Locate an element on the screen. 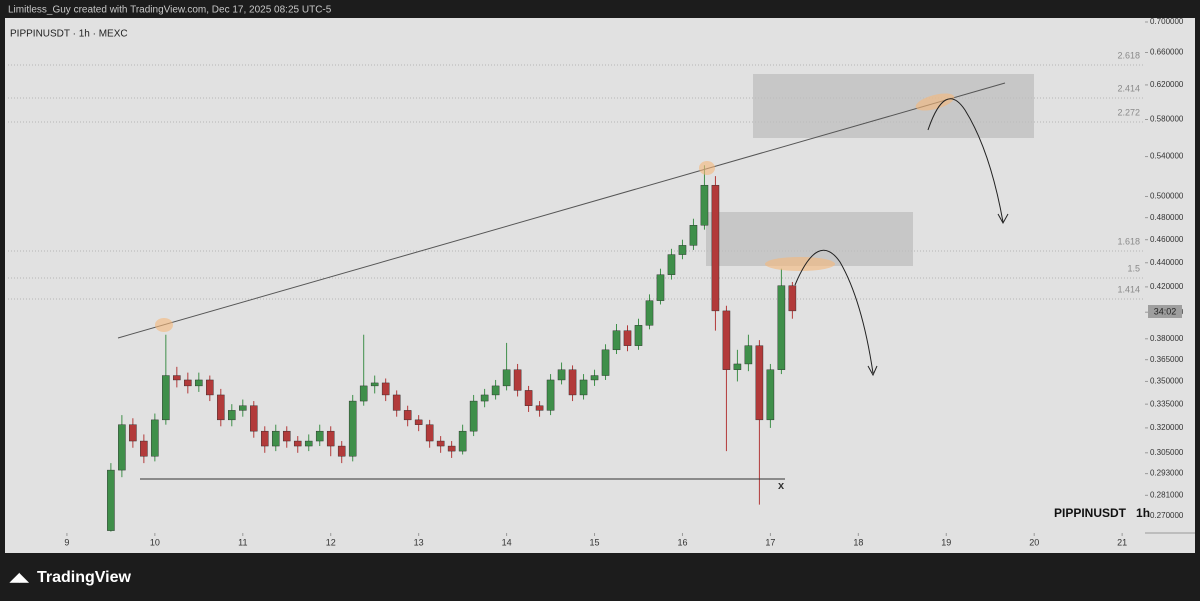 This screenshot has height=601, width=1200. y-tick-label: 0.440000 is located at coordinates (1167, 262).